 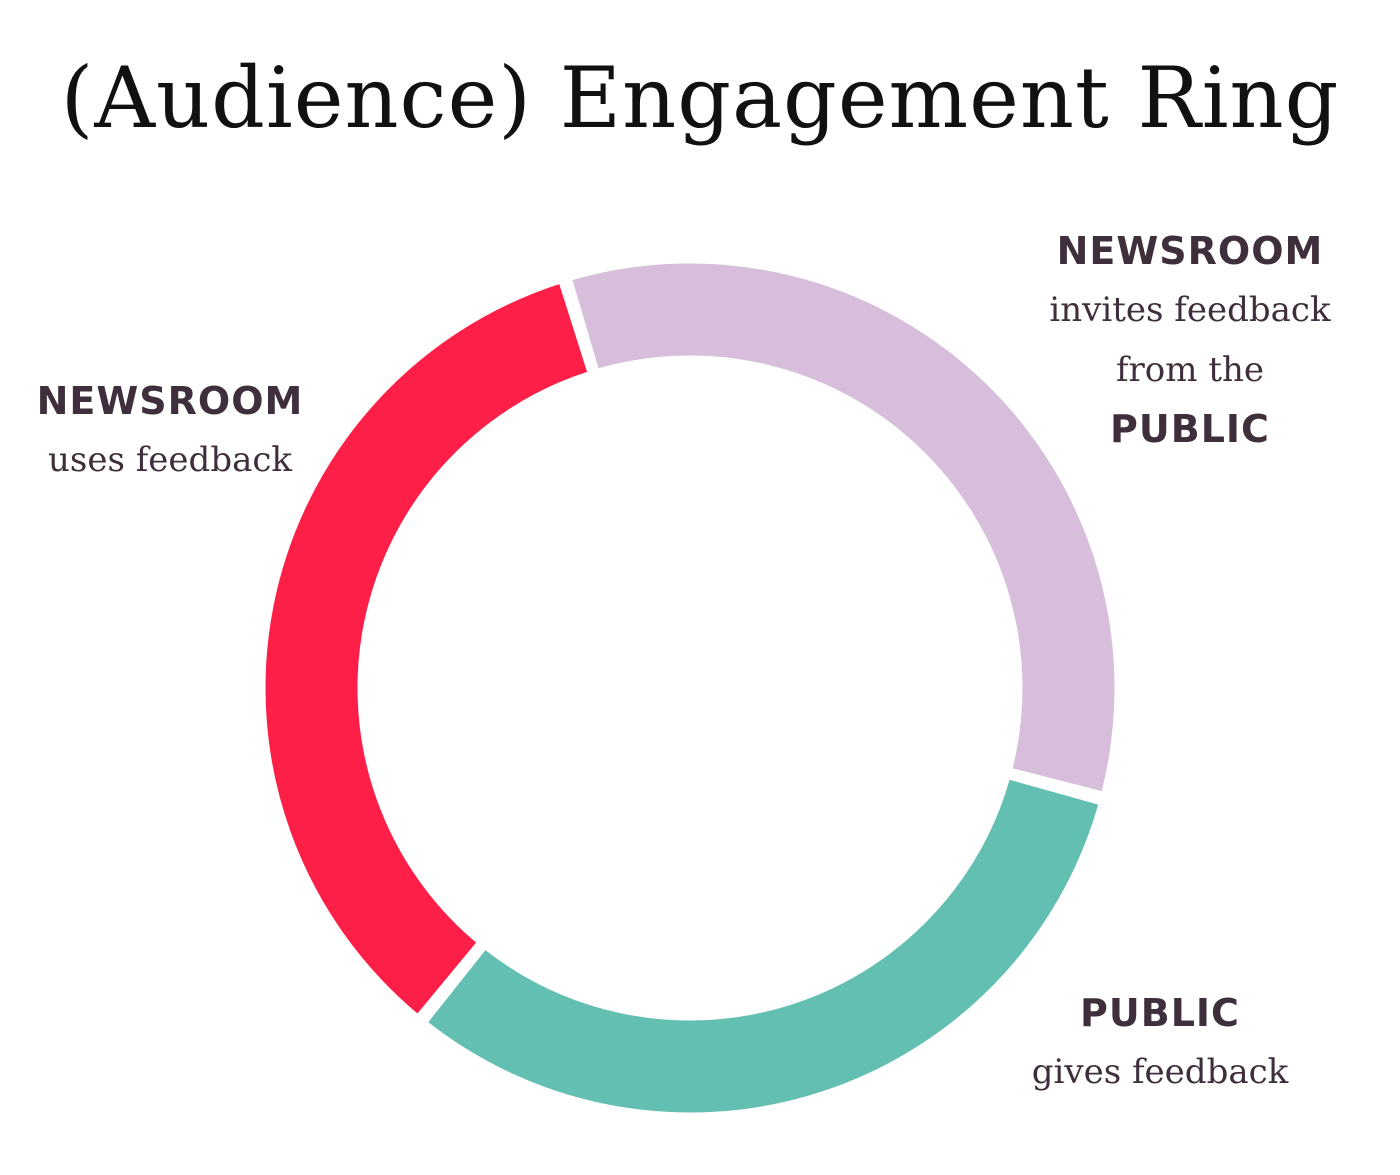 I want to click on label-connector: from the, so click(x=1190, y=370).